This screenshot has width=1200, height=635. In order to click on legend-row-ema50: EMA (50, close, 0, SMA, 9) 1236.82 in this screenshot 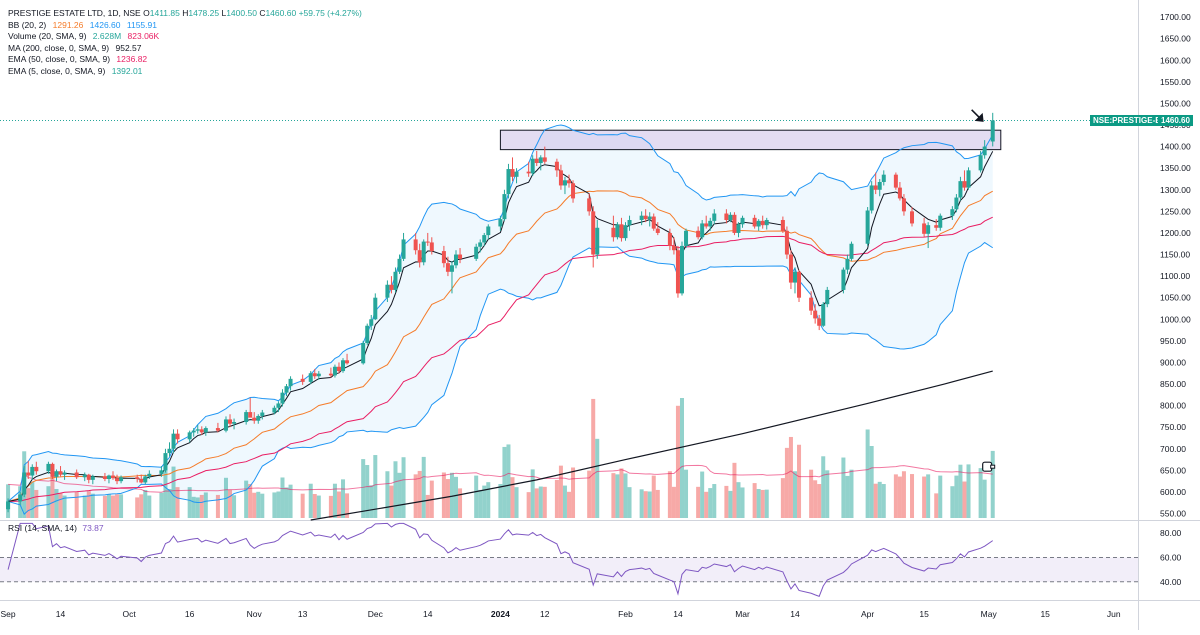, I will do `click(185, 60)`.